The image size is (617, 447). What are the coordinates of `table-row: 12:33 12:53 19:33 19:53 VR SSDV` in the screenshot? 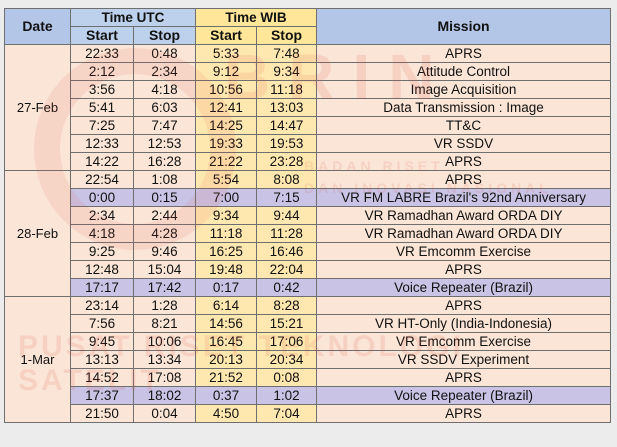 It's located at (308, 143).